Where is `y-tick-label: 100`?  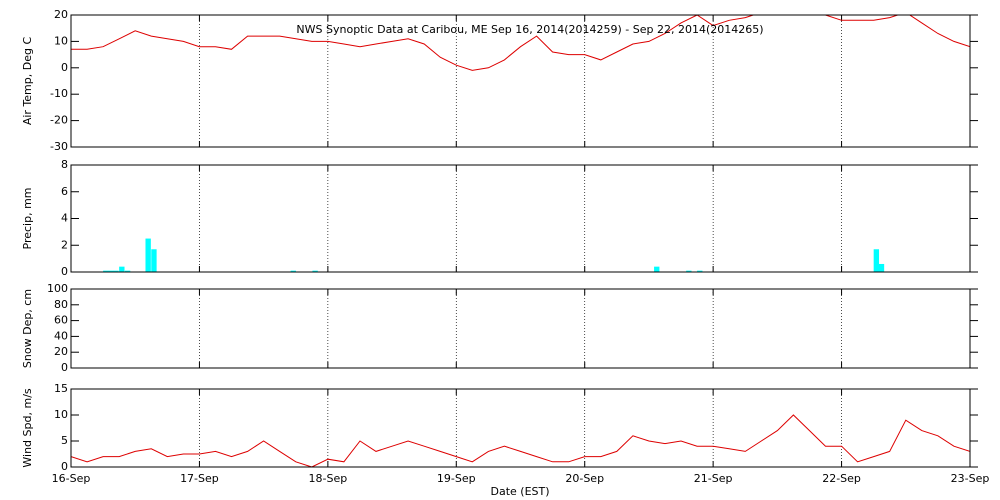
y-tick-label: 100 is located at coordinates (57, 288).